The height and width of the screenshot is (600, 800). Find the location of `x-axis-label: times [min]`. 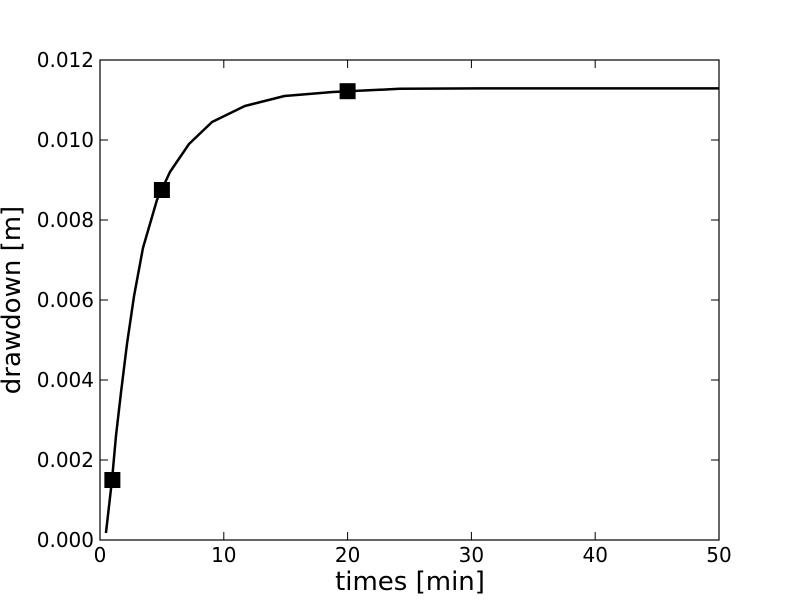

x-axis-label: times [min] is located at coordinates (410, 582).